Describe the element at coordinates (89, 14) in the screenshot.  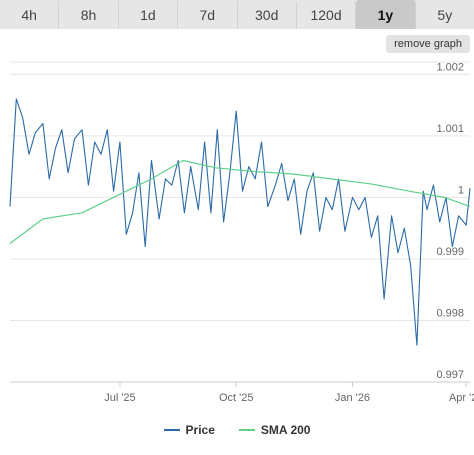
I see `tab-8h: 8h` at that location.